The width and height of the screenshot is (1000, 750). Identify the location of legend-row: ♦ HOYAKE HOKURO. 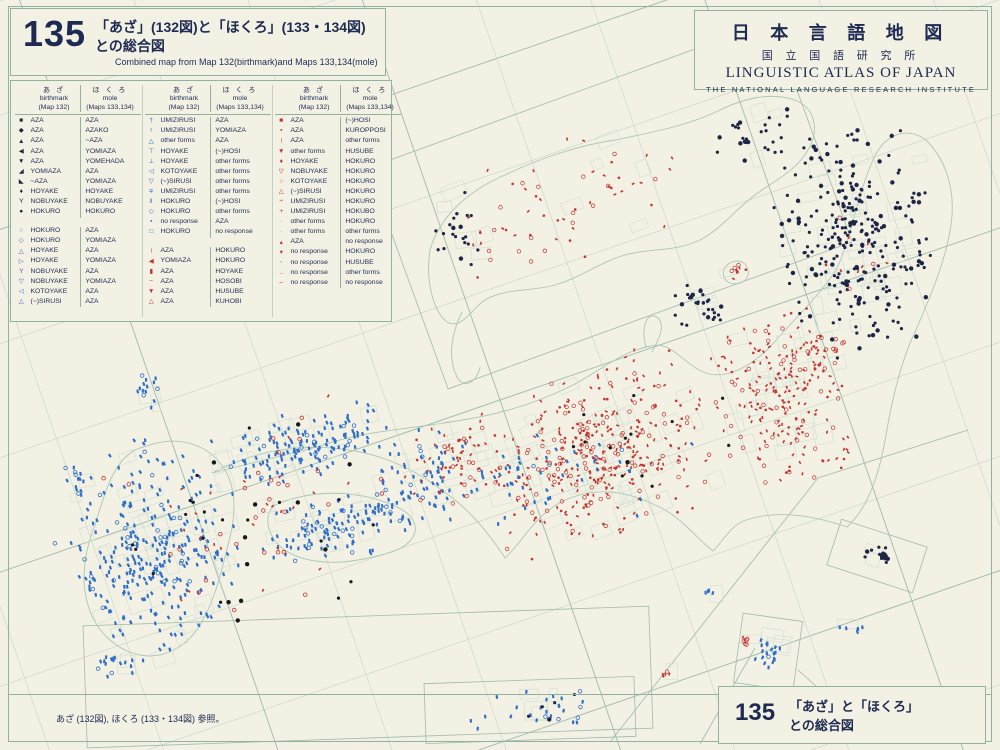
(338, 162).